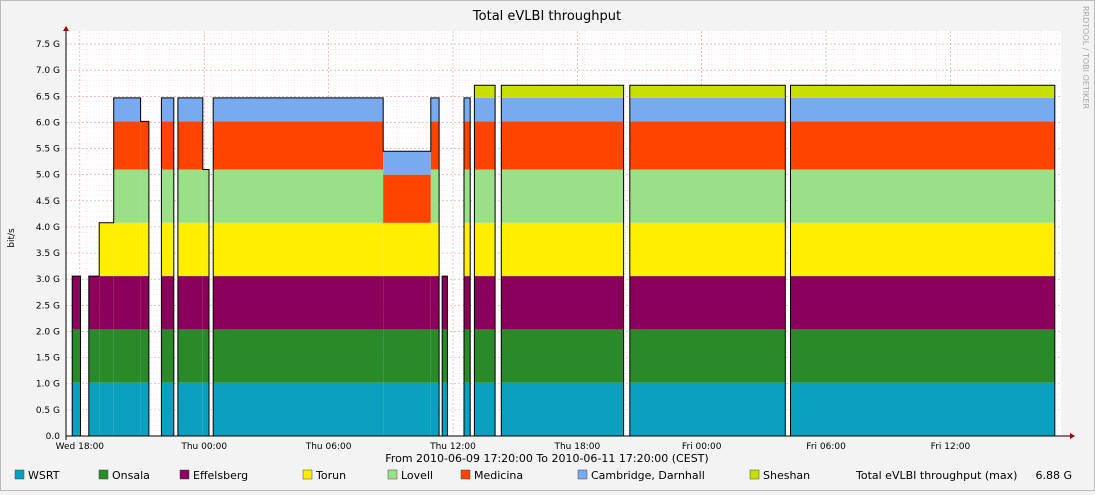 This screenshot has height=495, width=1095. Describe the element at coordinates (48, 254) in the screenshot. I see `y-tick-label: 3.5 G` at that location.